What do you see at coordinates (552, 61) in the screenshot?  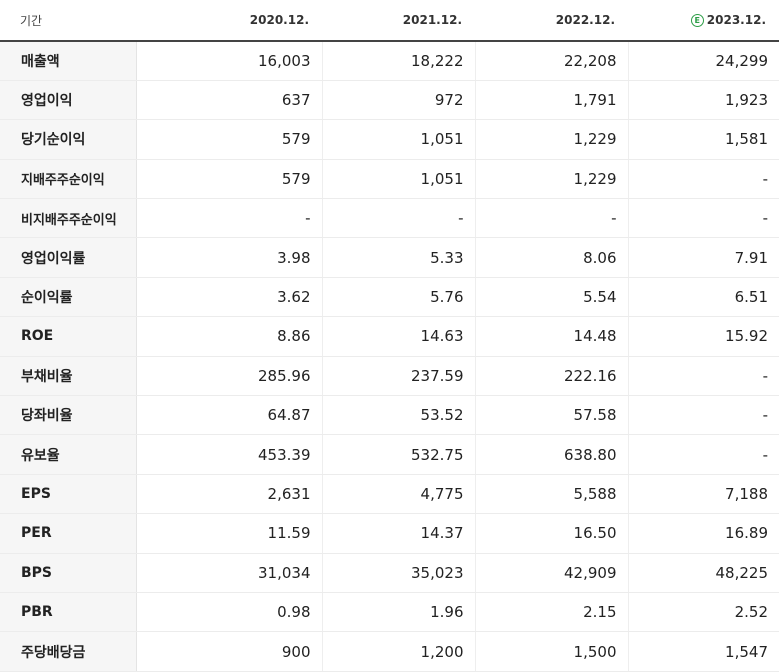 I see `value-cell: 22,208` at bounding box center [552, 61].